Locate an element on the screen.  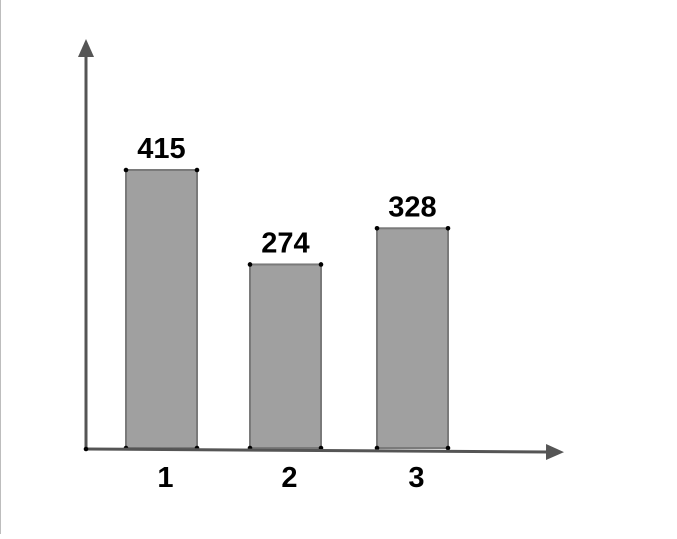
x-axis is located at coordinates (324, 451).